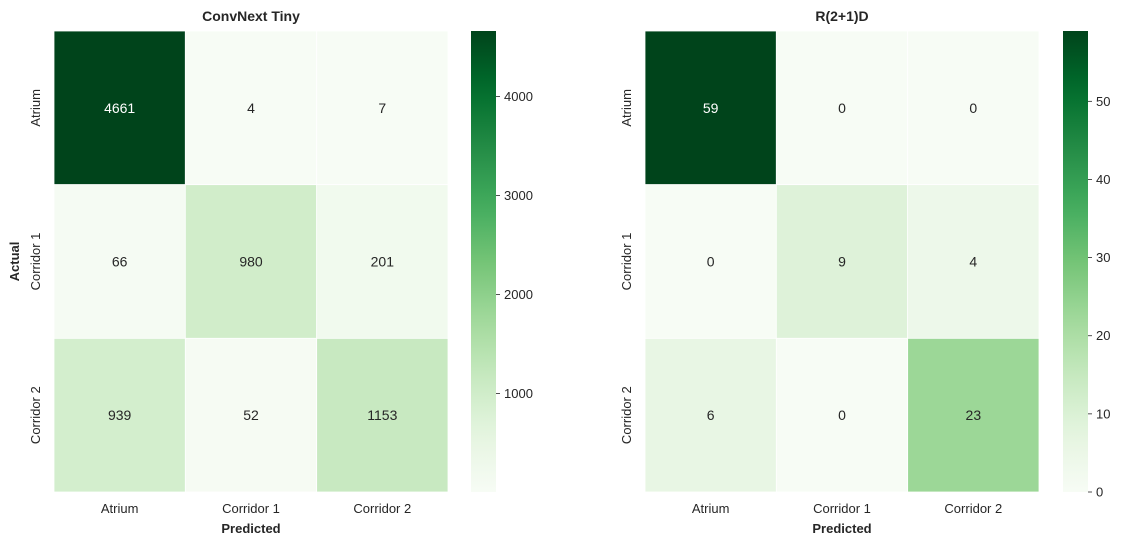 The image size is (1122, 545). I want to click on cell-value-label: 1153, so click(382, 415).